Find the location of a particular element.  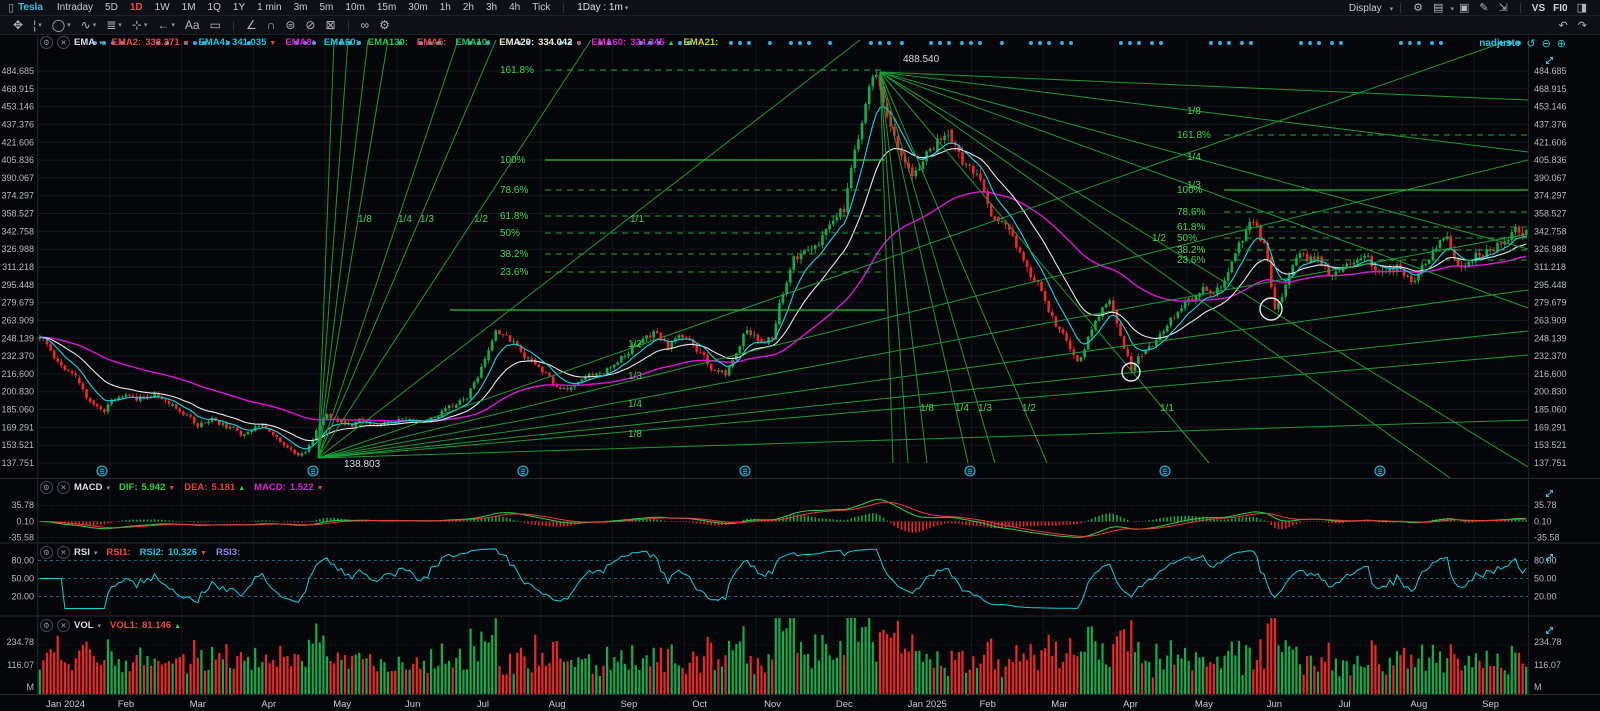

timeframe-10m: 10m is located at coordinates (355, 7).